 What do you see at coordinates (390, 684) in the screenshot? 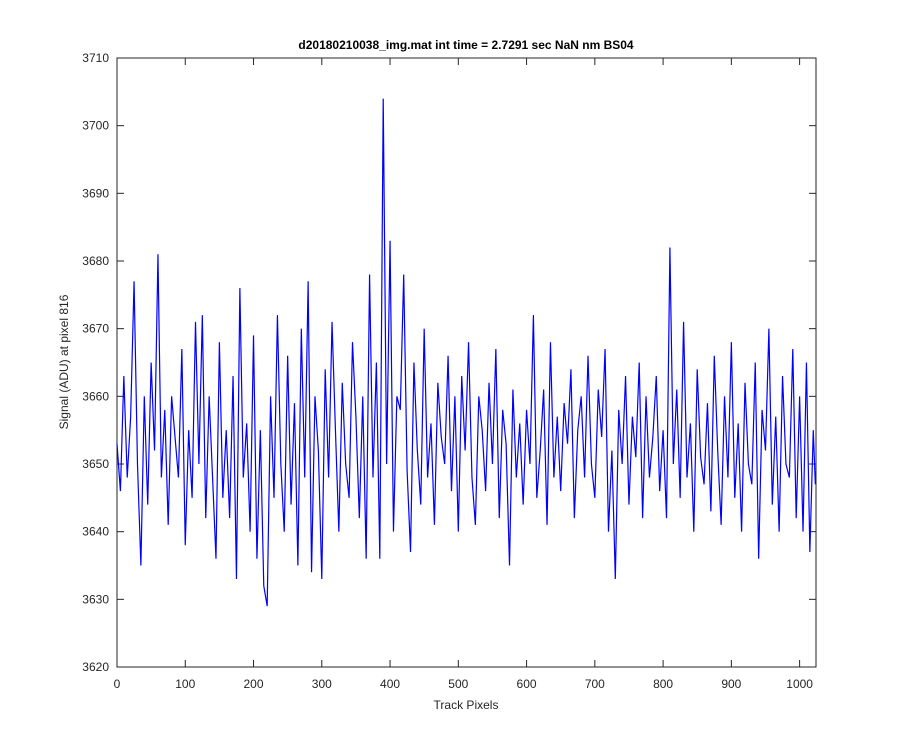
I see `x-tick-label: 400` at bounding box center [390, 684].